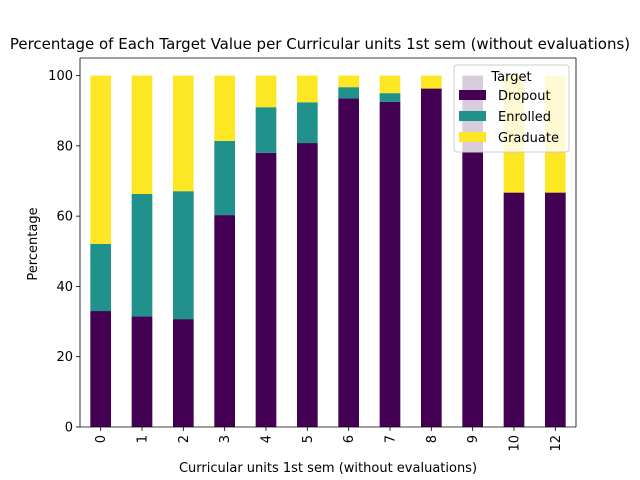 The image size is (640, 480). What do you see at coordinates (267, 439) in the screenshot?
I see `x-tick-label: 4` at bounding box center [267, 439].